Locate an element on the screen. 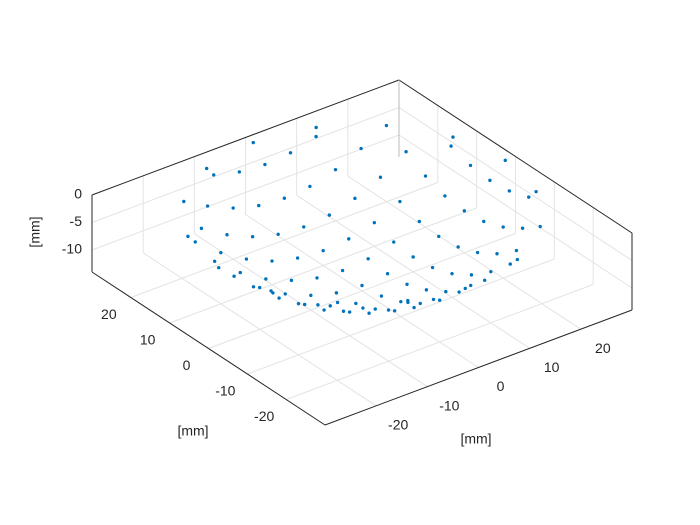 This screenshot has width=700, height=525. y-tick-label: 10 is located at coordinates (148, 340).